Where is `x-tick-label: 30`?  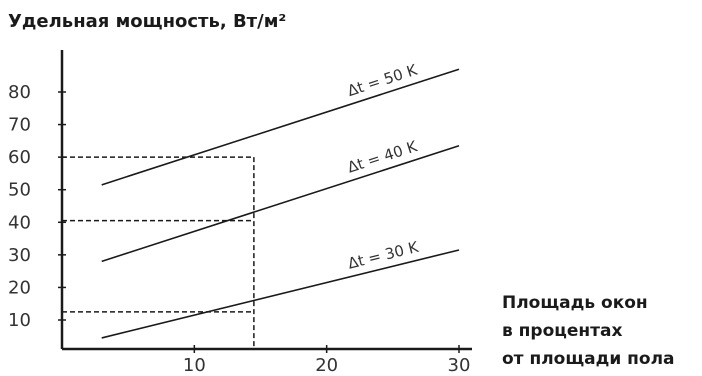 x-tick-label: 30 is located at coordinates (459, 365).